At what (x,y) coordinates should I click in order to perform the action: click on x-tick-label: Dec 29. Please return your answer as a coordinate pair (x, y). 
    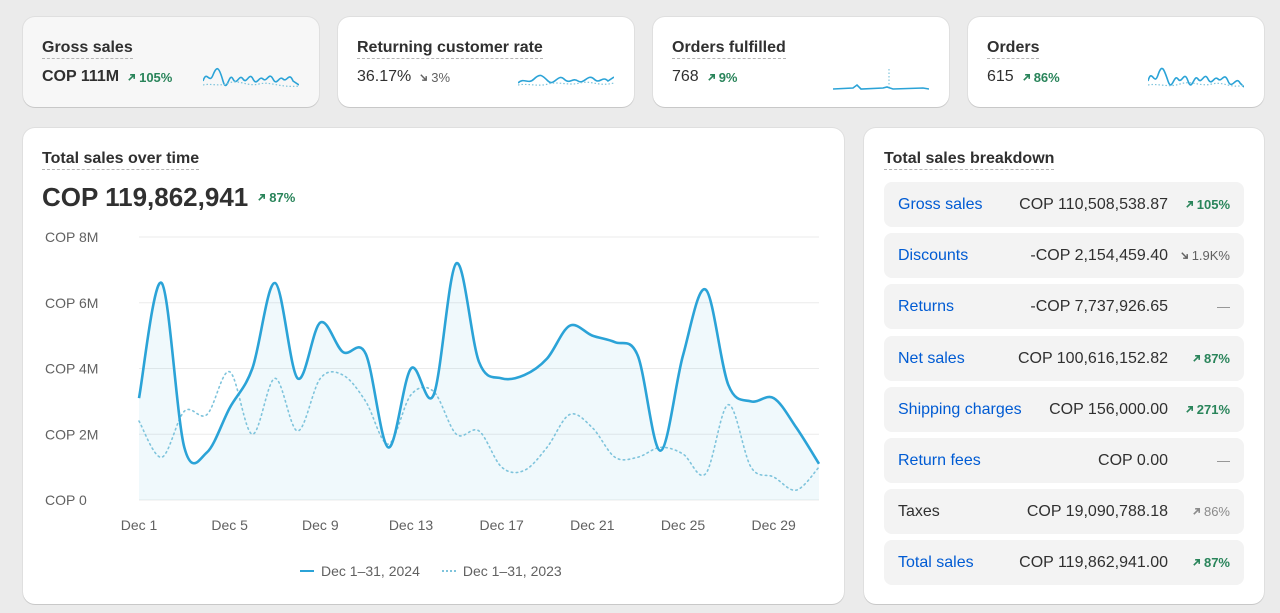
    Looking at the image, I should click on (773, 525).